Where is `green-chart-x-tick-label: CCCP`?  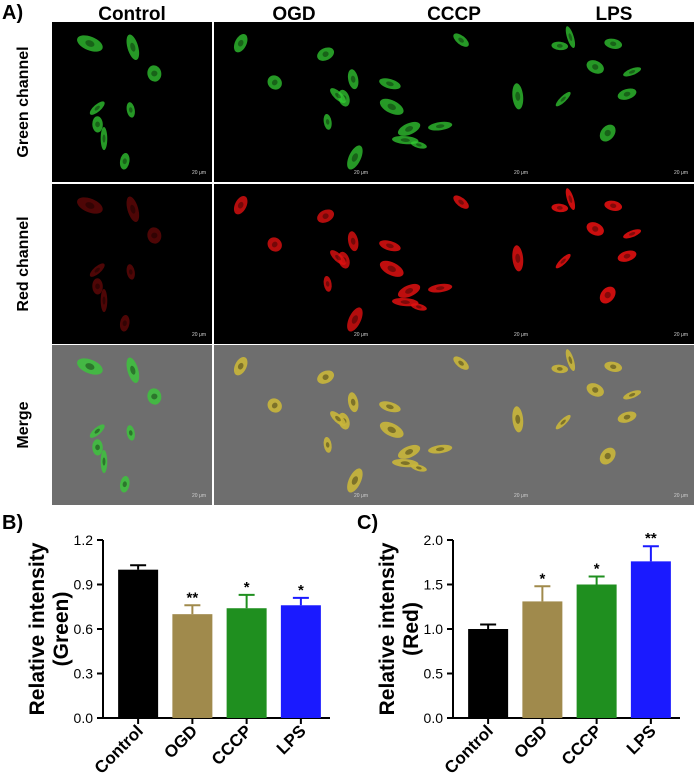
green-chart-x-tick-label: CCCP is located at coordinates (231, 744).